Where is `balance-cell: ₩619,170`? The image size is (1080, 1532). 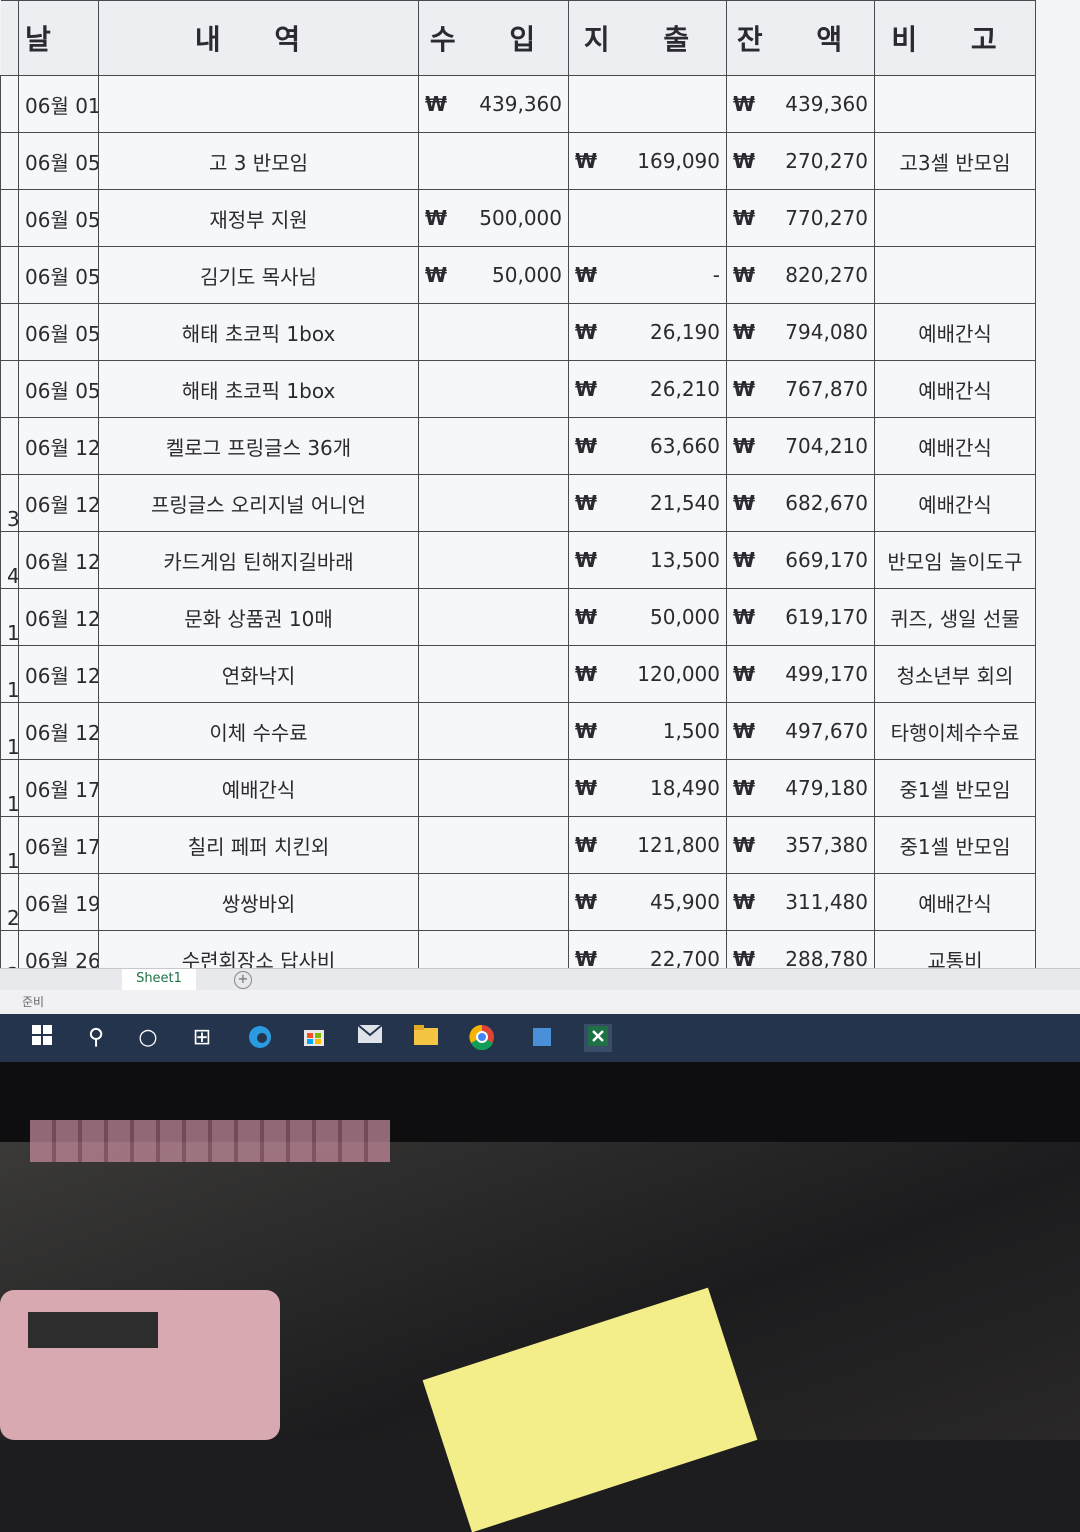 balance-cell: ₩619,170 is located at coordinates (800, 617).